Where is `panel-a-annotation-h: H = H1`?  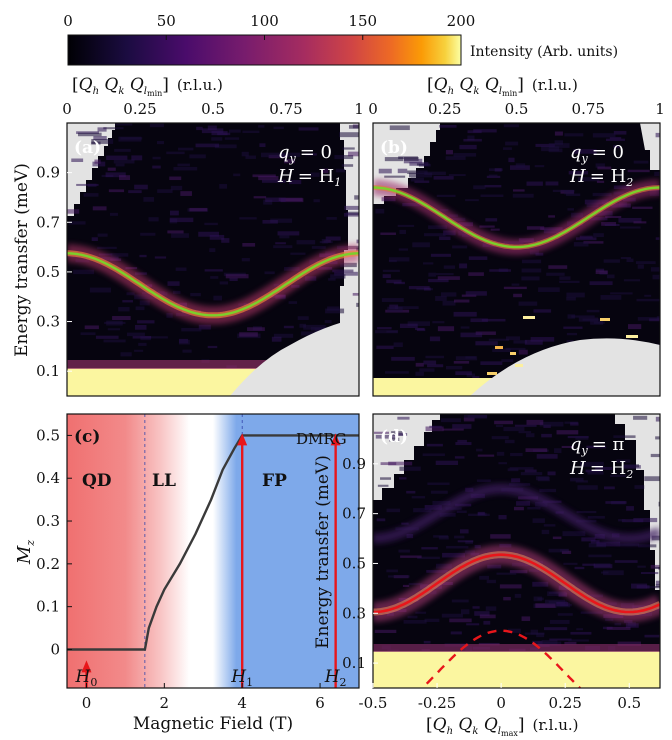 panel-a-annotation-h: H = H1 is located at coordinates (309, 177).